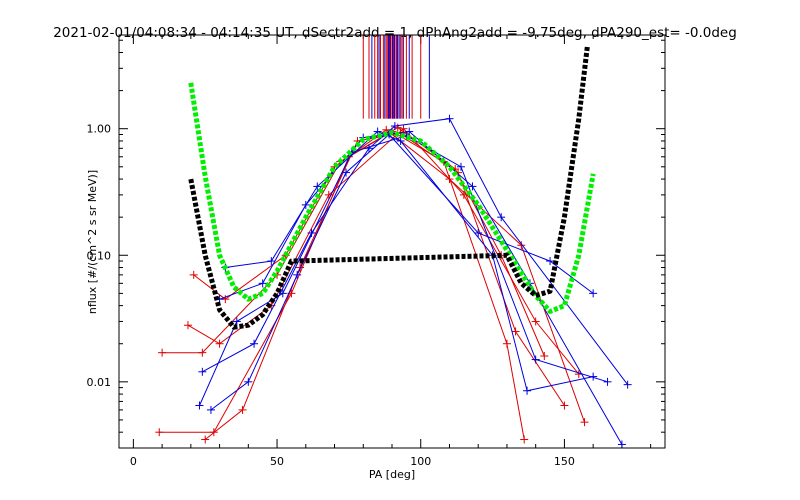  What do you see at coordinates (420, 461) in the screenshot?
I see `x-tick-label: 100` at bounding box center [420, 461].